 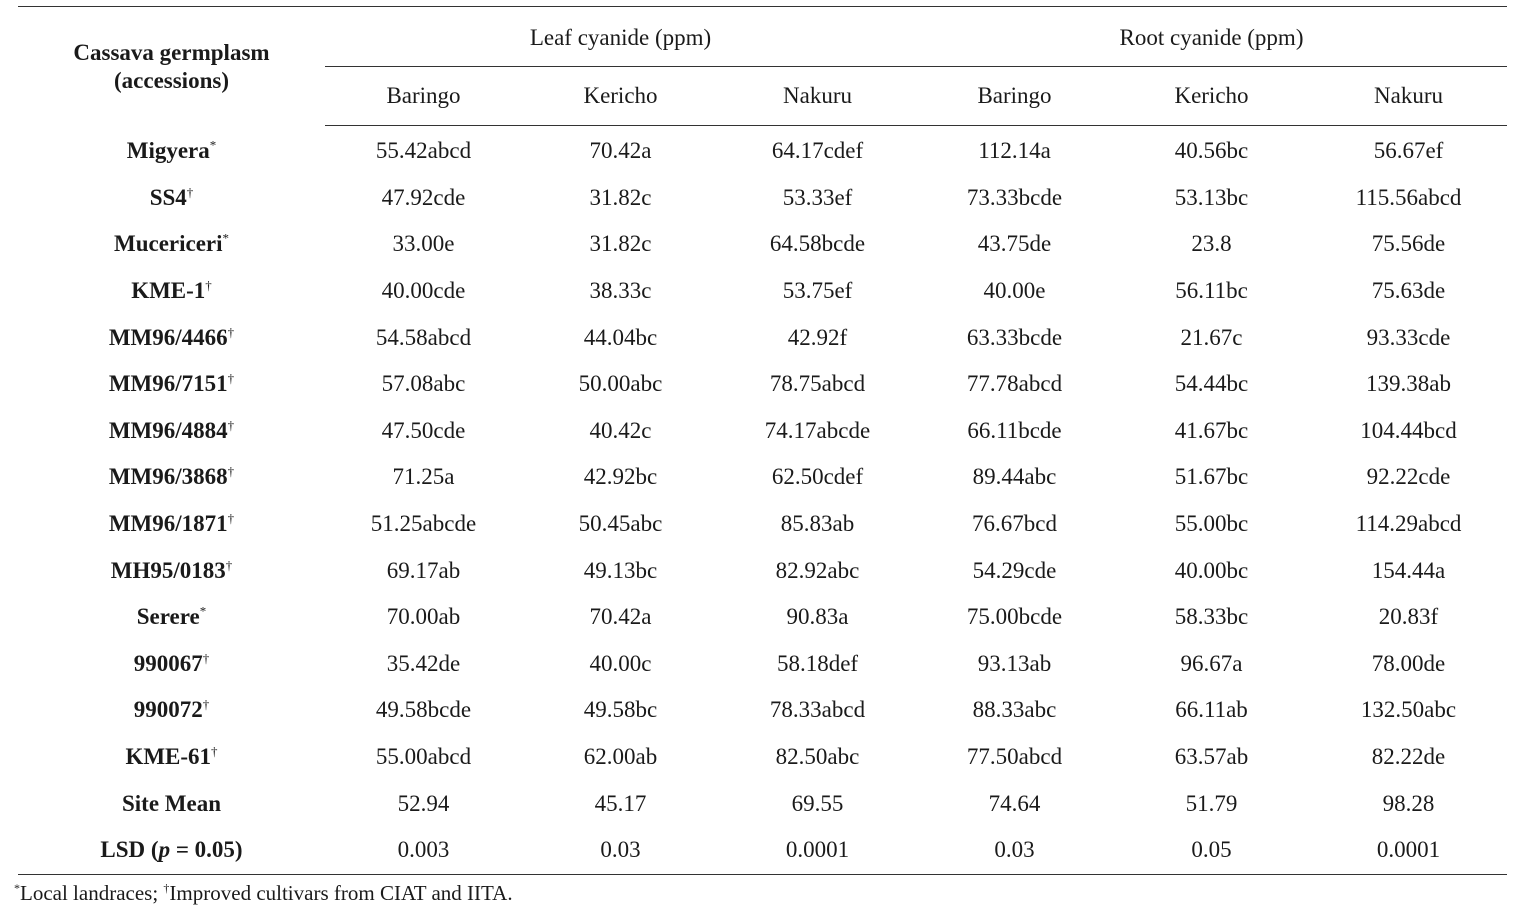 What do you see at coordinates (620, 477) in the screenshot?
I see `value-cell: 42.92bc` at bounding box center [620, 477].